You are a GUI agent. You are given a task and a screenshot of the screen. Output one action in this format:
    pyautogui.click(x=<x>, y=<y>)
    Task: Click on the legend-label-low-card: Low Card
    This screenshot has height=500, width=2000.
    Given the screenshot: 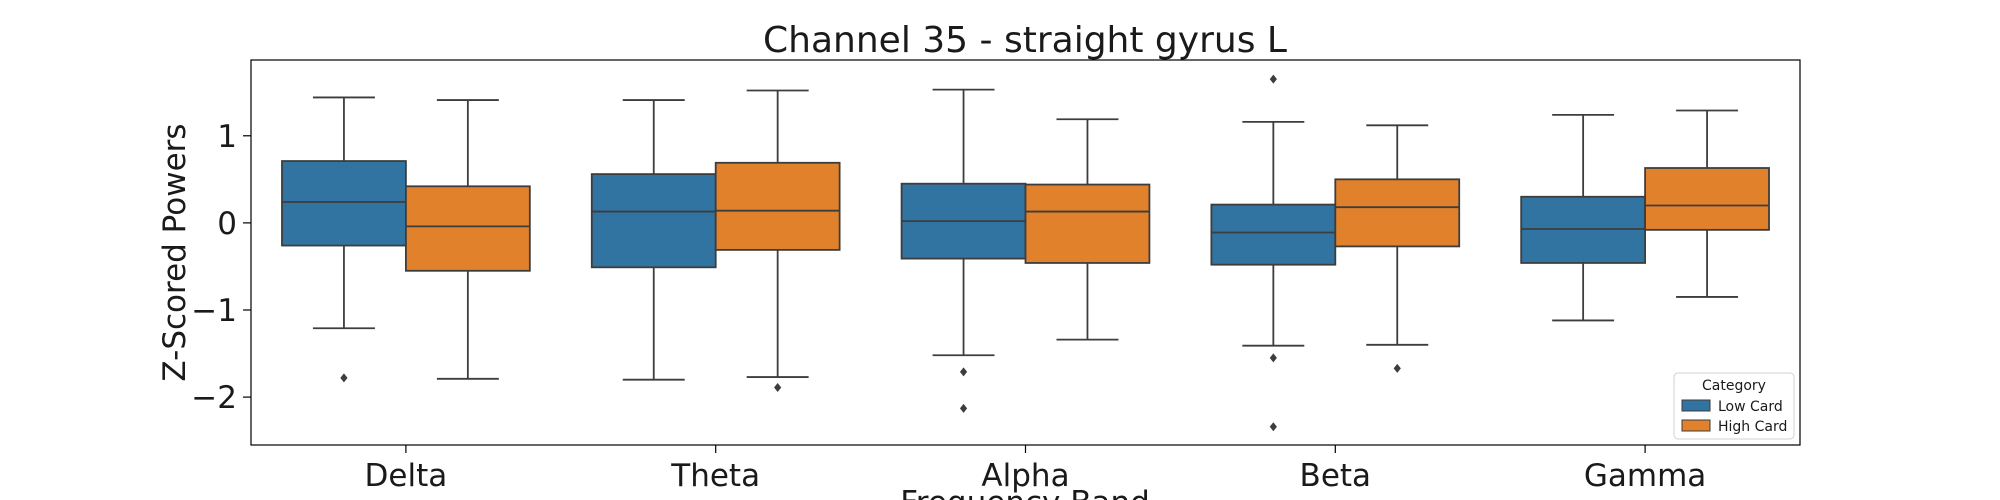 What is the action you would take?
    pyautogui.click(x=1750, y=407)
    